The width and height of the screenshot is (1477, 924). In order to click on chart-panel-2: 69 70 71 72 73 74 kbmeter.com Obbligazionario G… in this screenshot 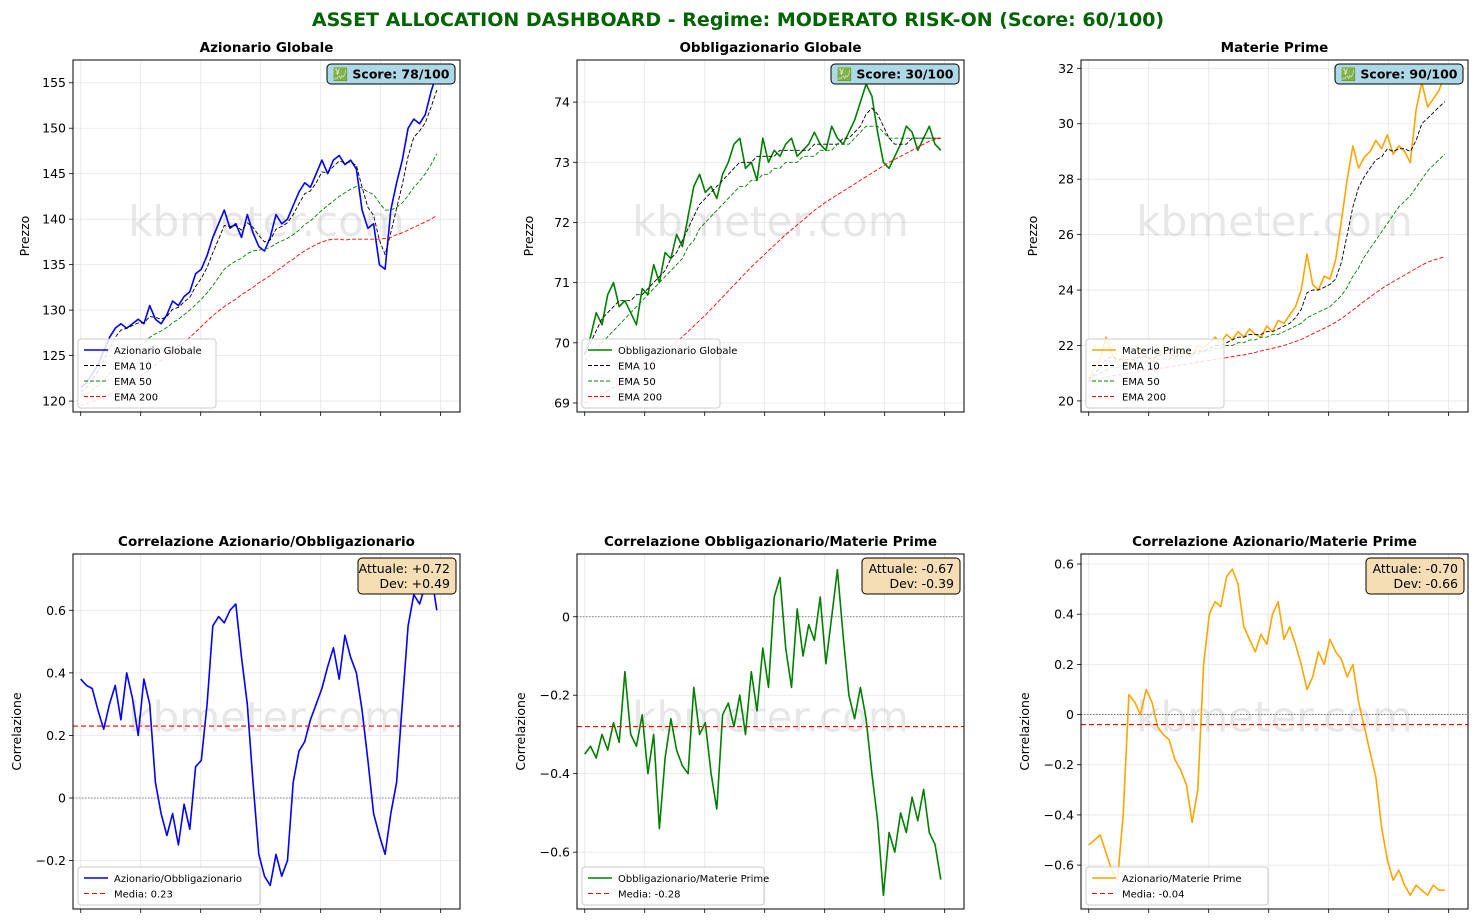, I will do `click(743, 228)`.